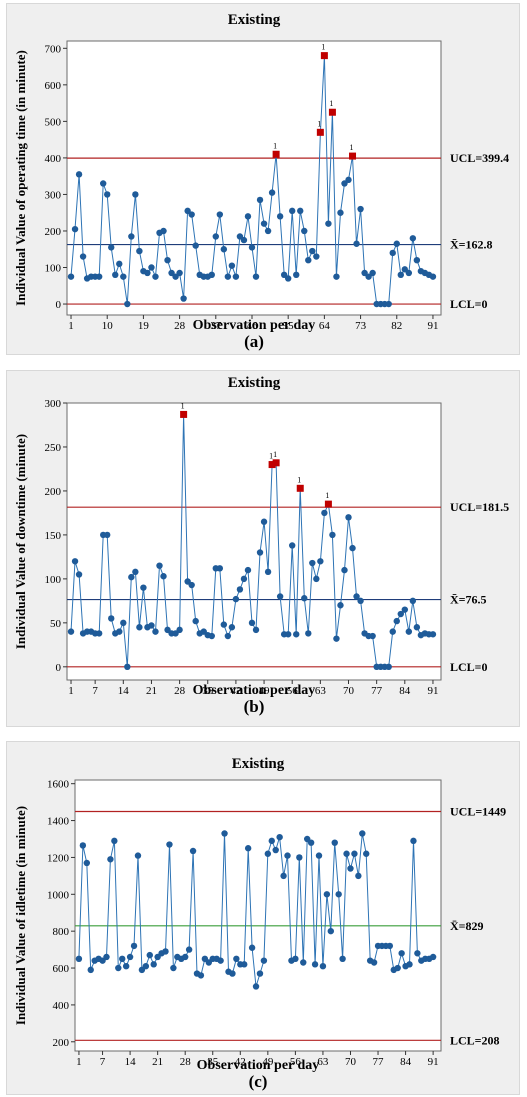  I want to click on y-tick-label: 250, so click(53, 448).